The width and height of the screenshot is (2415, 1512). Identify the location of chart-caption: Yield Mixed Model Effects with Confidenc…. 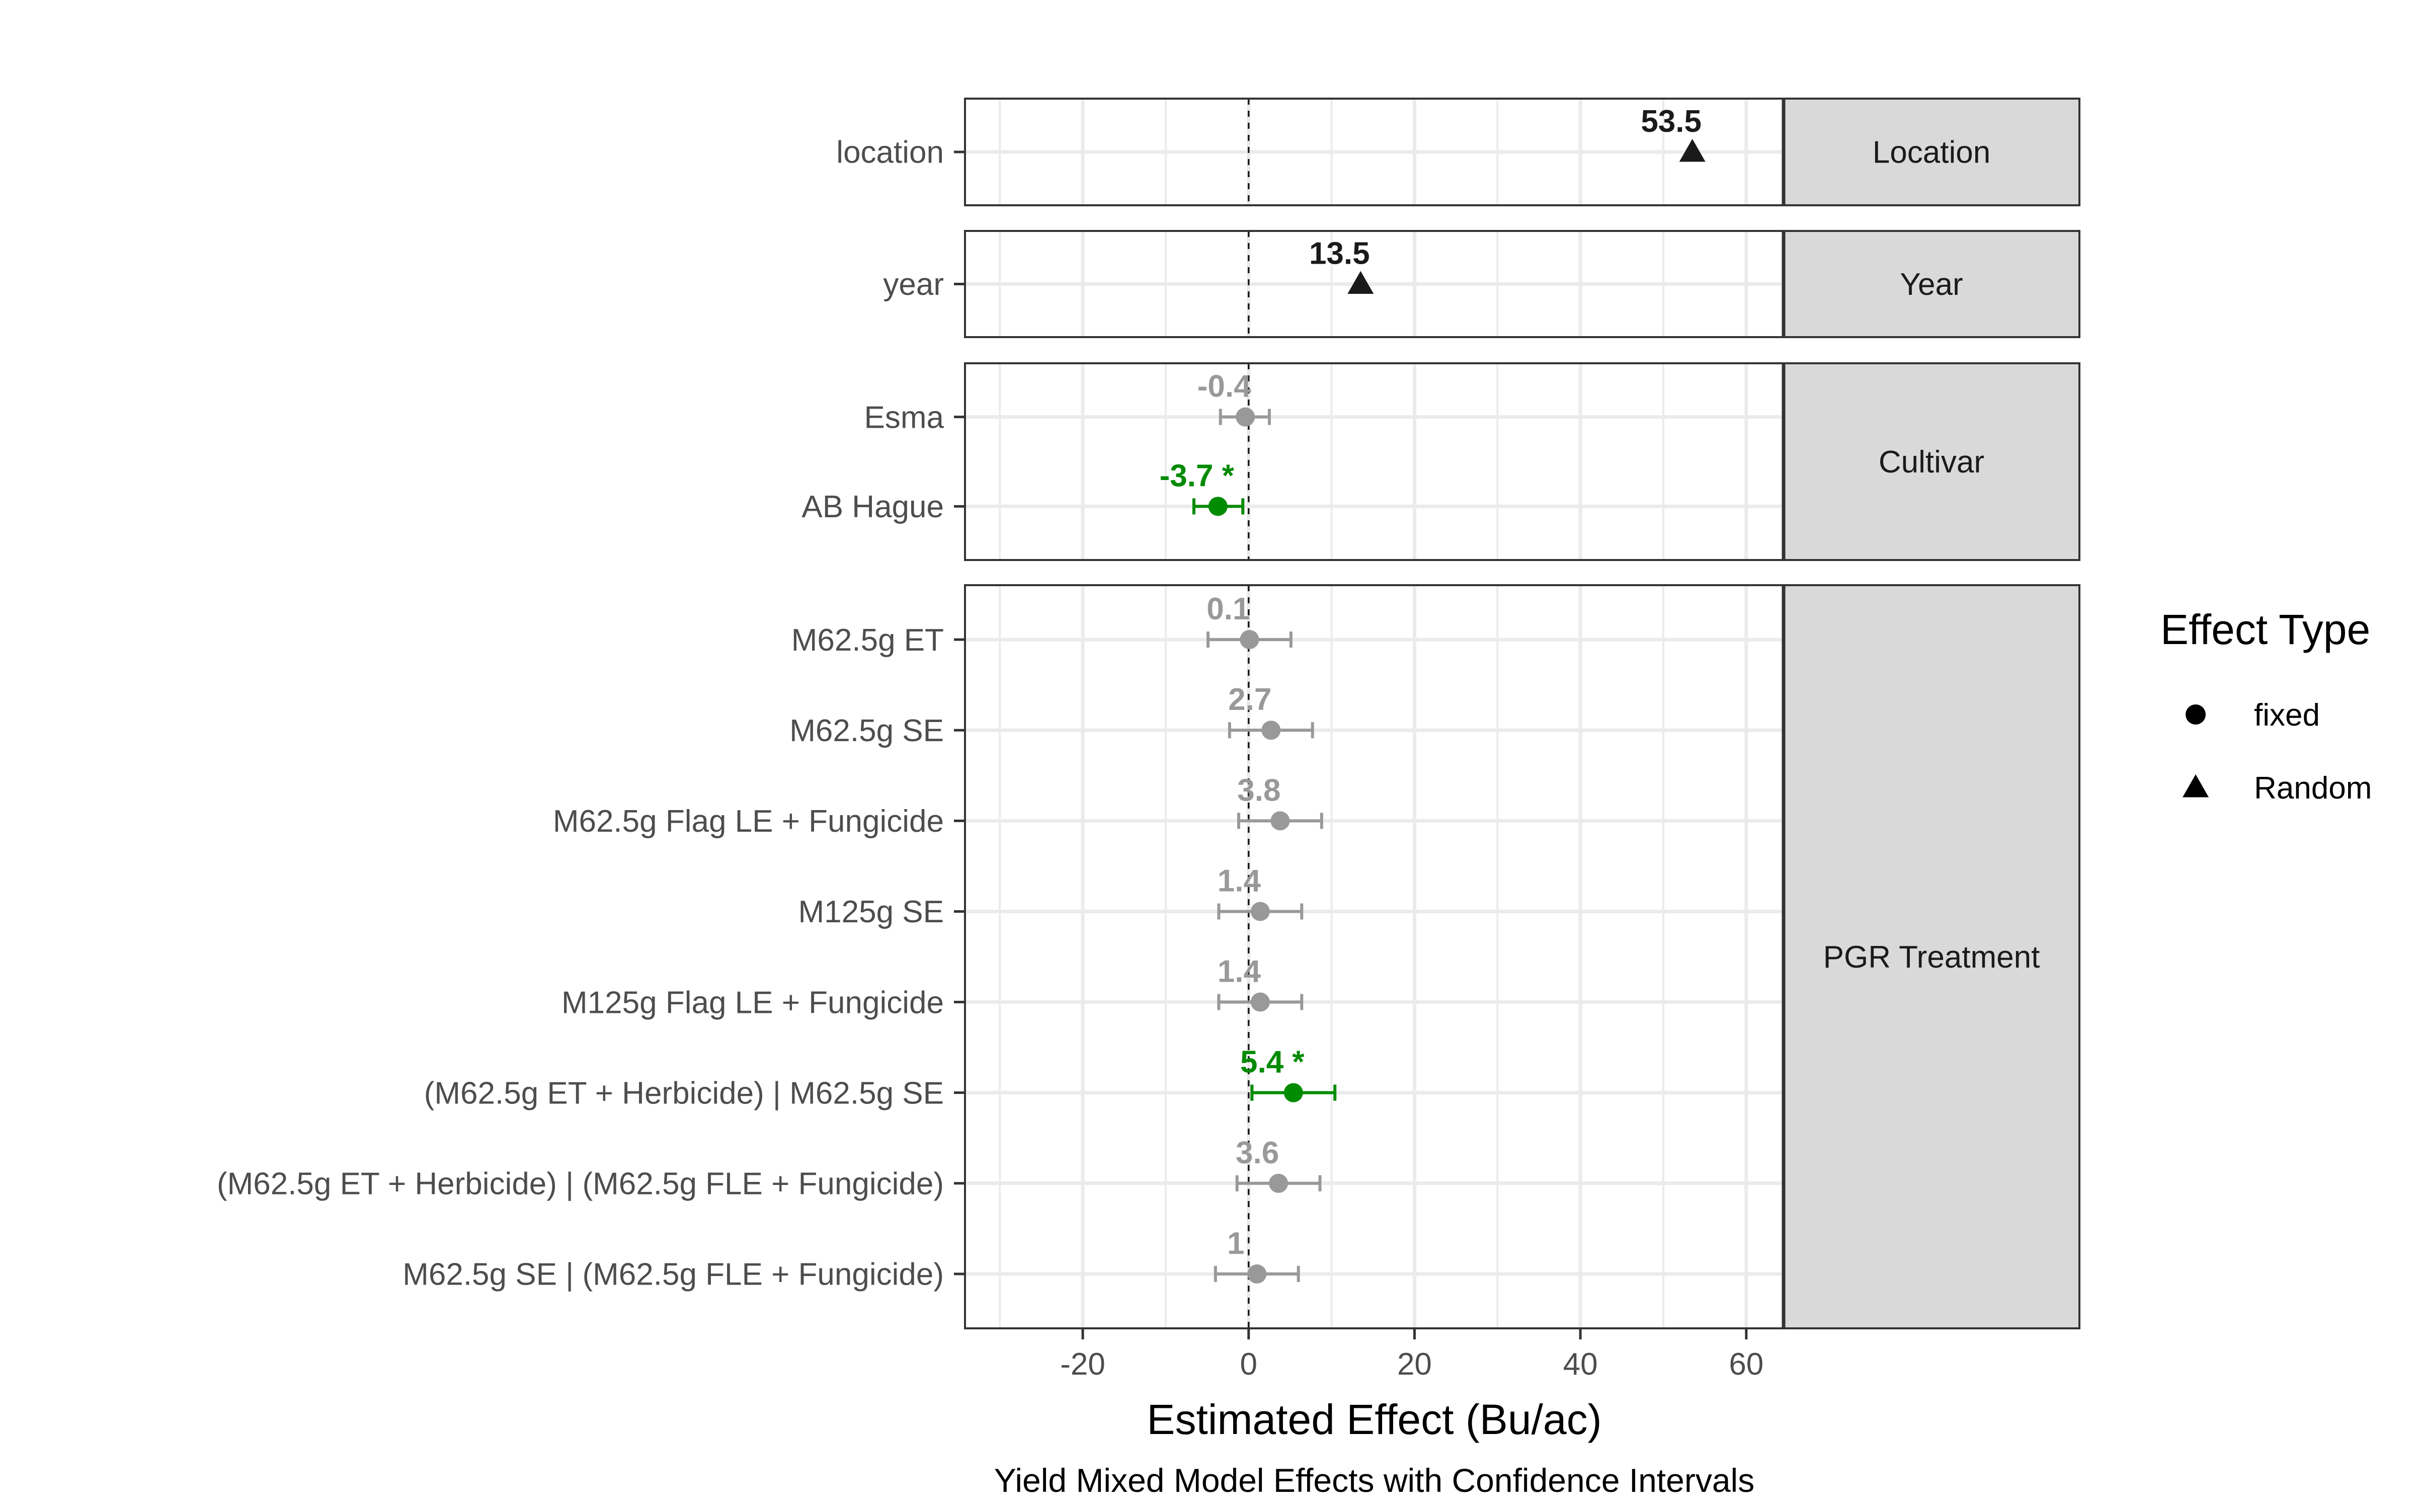
(1374, 1480).